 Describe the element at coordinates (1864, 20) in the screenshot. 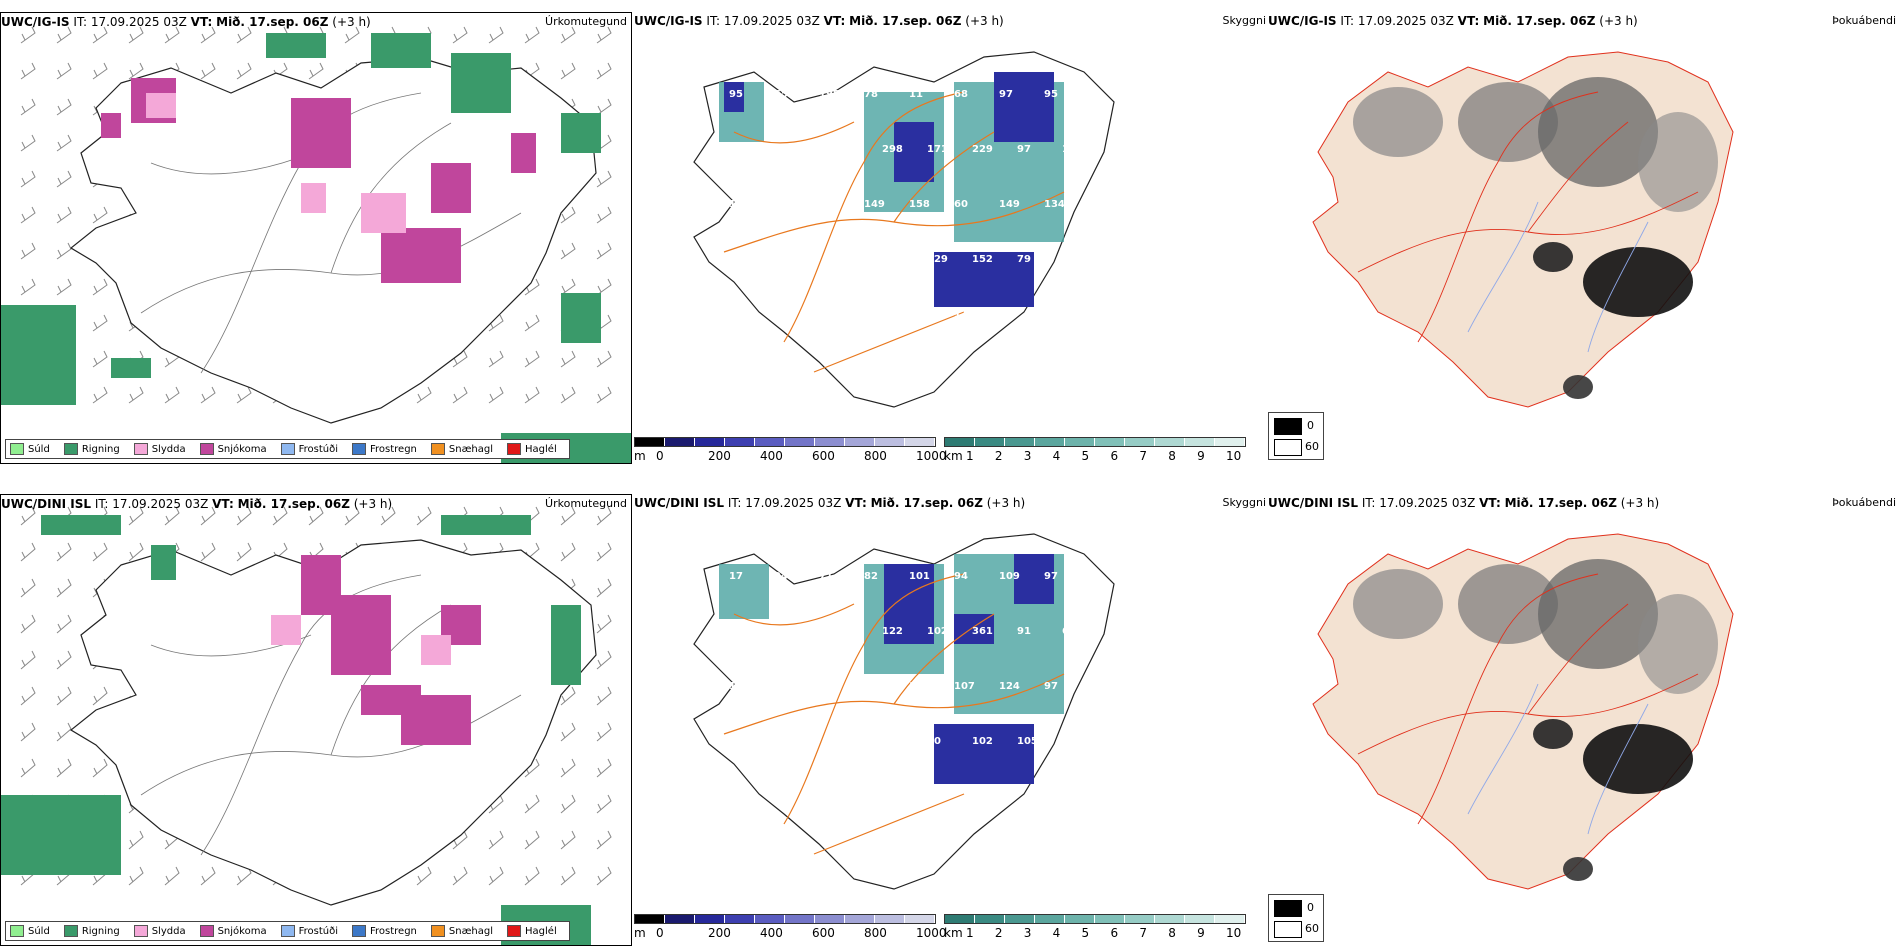

I see `panel-title-fog: Þokuábendi` at that location.